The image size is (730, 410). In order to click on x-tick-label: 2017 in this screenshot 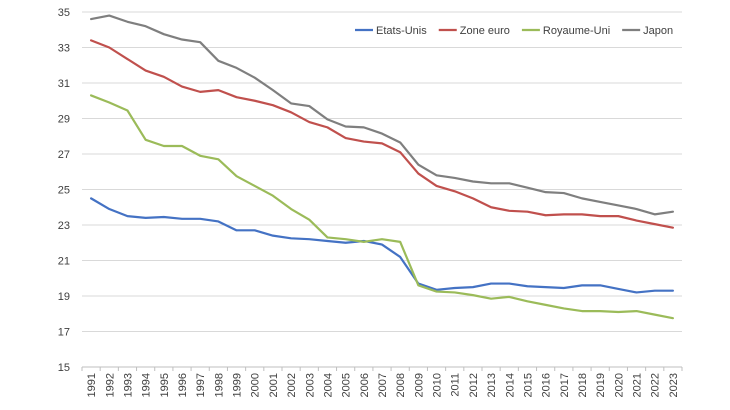, I will do `click(565, 385)`.